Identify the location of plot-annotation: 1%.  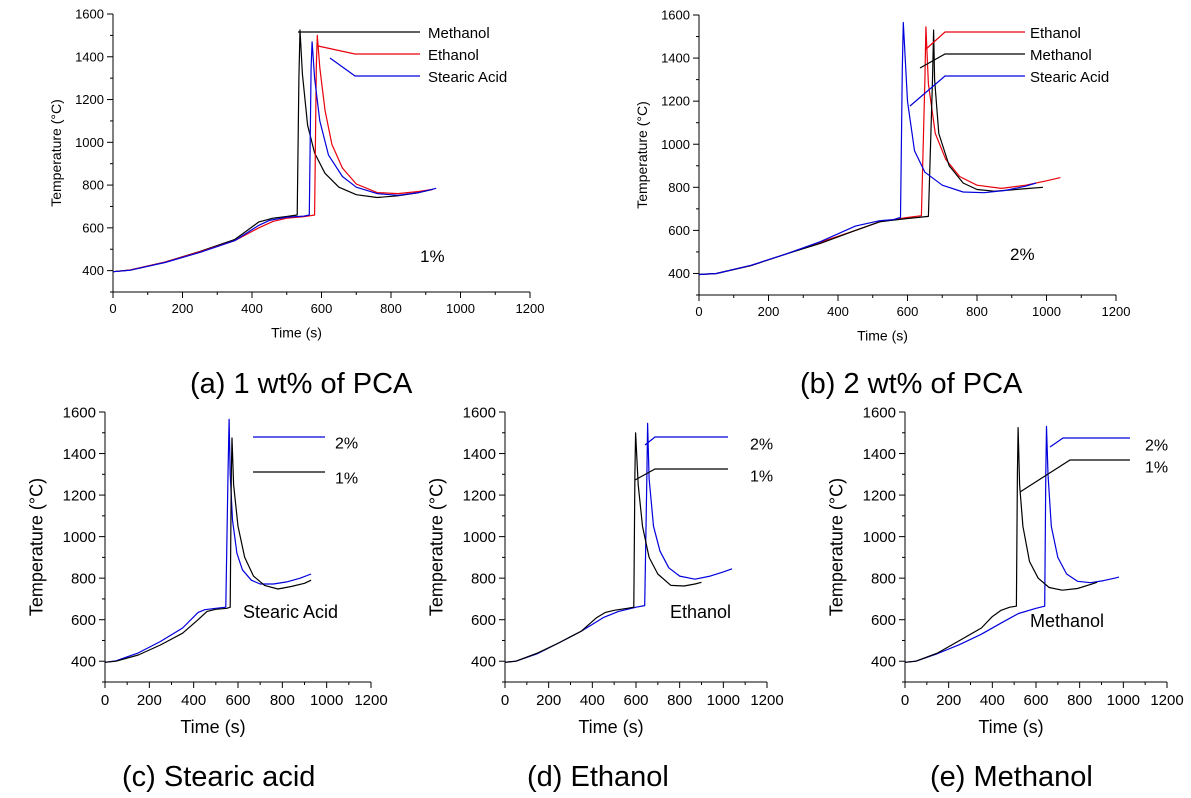
(432, 256).